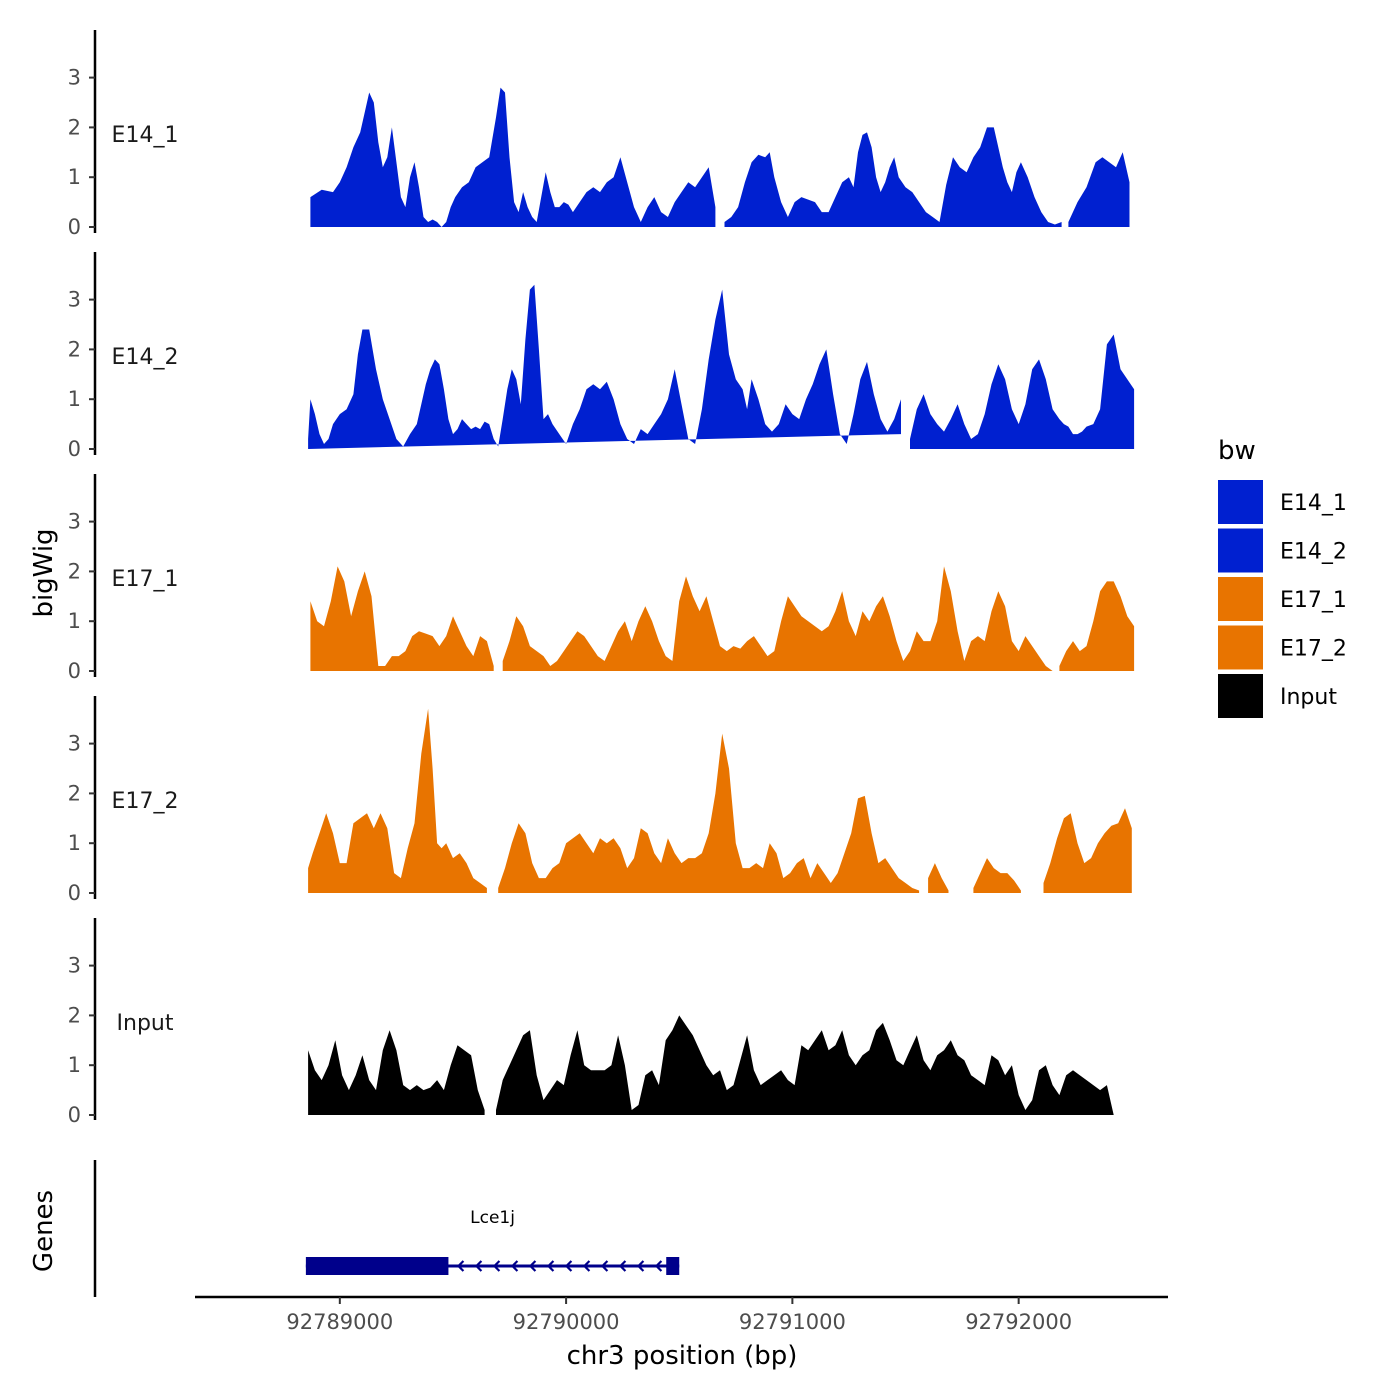 Image resolution: width=1400 pixels, height=1400 pixels. I want to click on gene-name-label: Lce1j, so click(492, 1218).